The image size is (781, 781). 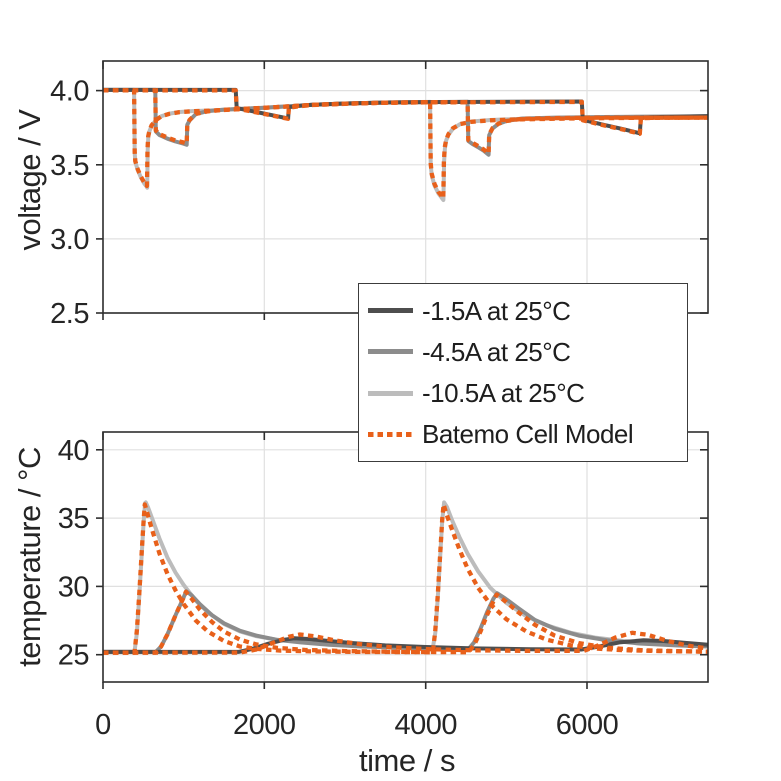 I want to click on y-tick-label: 25, so click(x=73, y=656).